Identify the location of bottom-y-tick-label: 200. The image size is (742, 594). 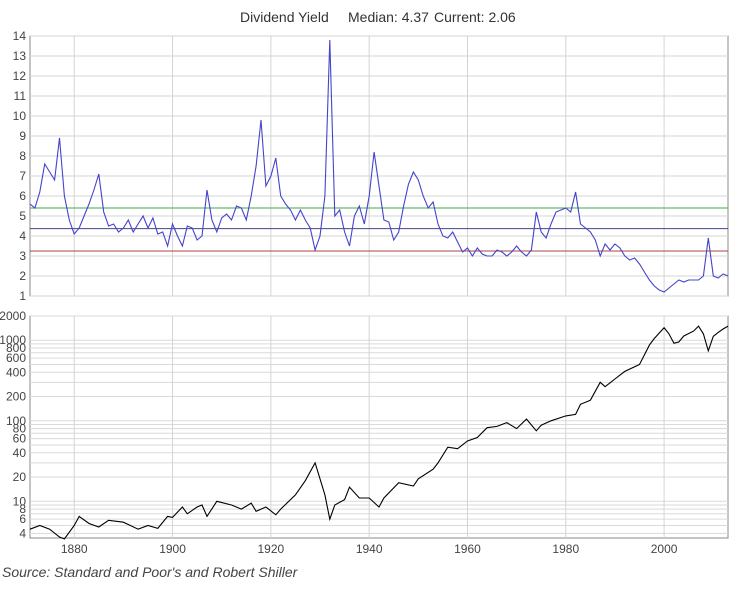
(16, 397).